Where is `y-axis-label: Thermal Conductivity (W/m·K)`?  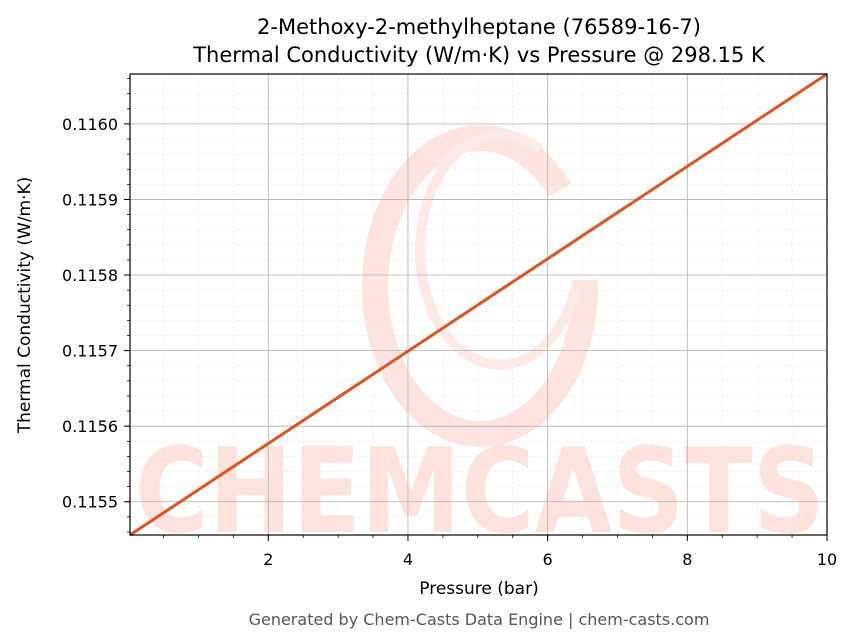 y-axis-label: Thermal Conductivity (W/m·K) is located at coordinates (25, 306).